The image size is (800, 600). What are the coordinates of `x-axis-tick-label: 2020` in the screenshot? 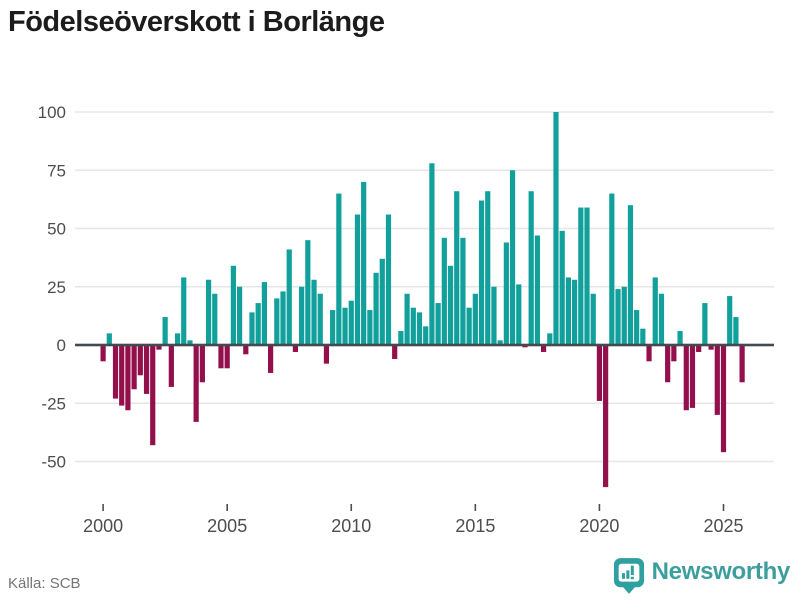 It's located at (599, 526).